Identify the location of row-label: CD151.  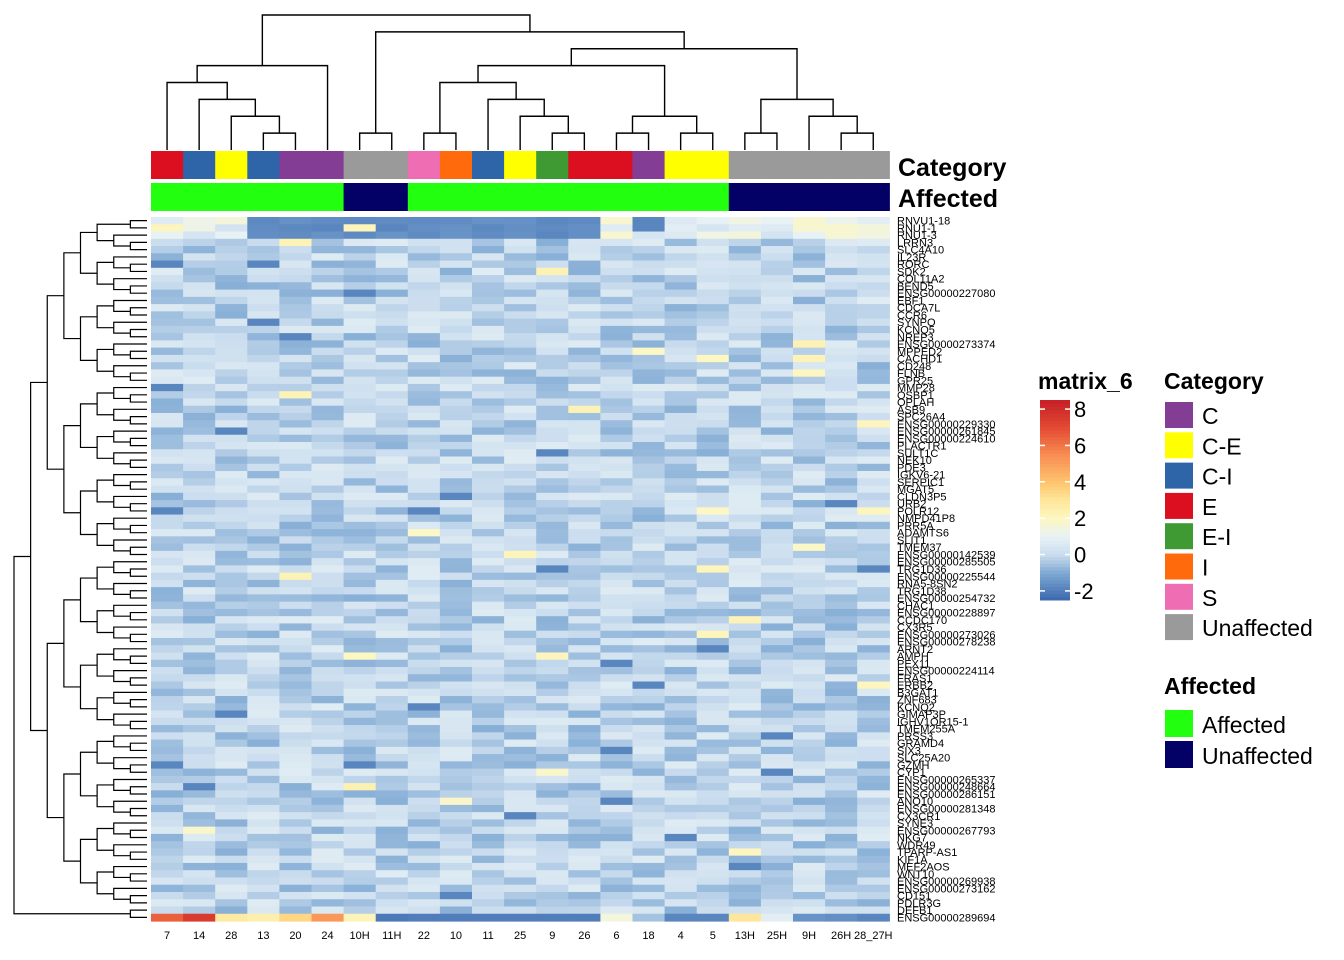
(914, 897).